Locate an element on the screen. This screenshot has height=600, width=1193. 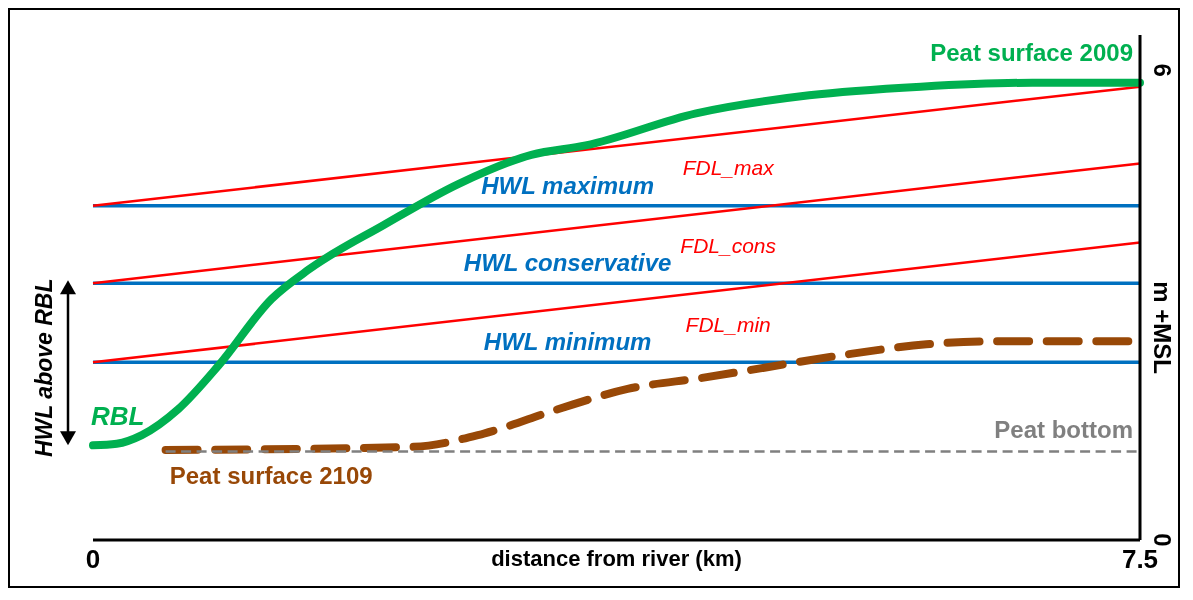
series-label: FDL_max is located at coordinates (729, 168).